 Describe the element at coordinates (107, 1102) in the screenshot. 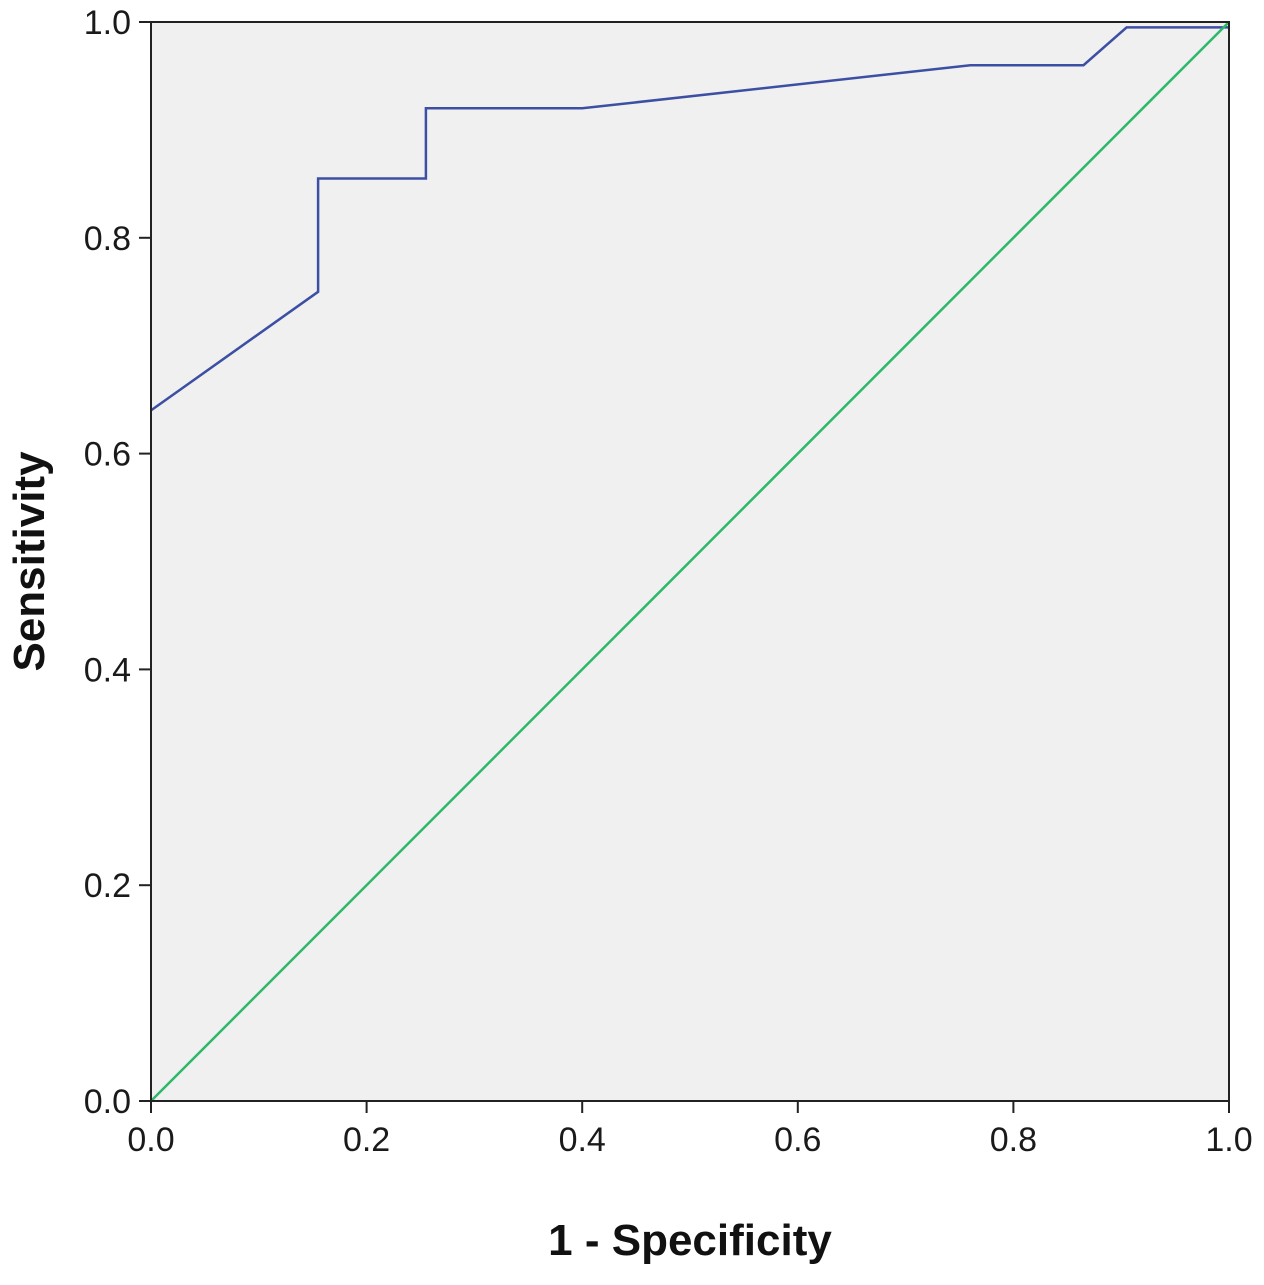

I see `y-tick-label: 0.0` at that location.